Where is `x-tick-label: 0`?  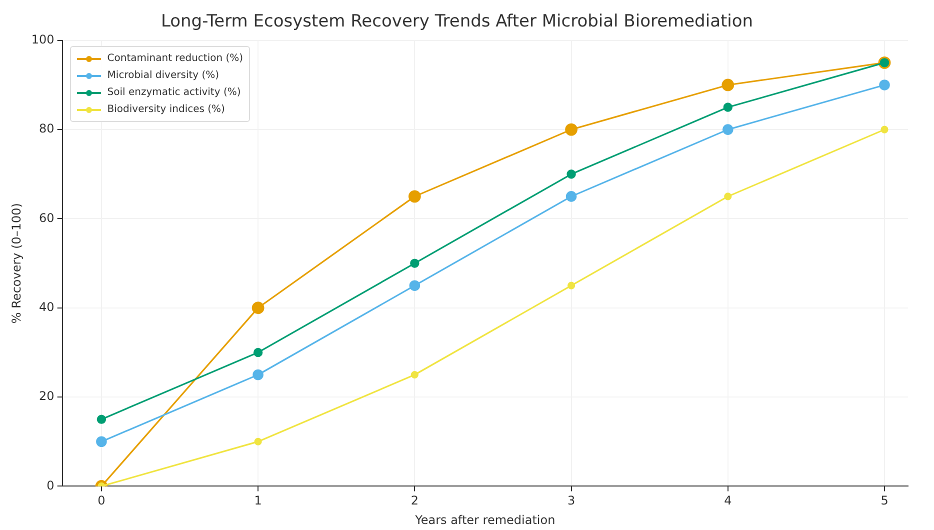 x-tick-label: 0 is located at coordinates (102, 501).